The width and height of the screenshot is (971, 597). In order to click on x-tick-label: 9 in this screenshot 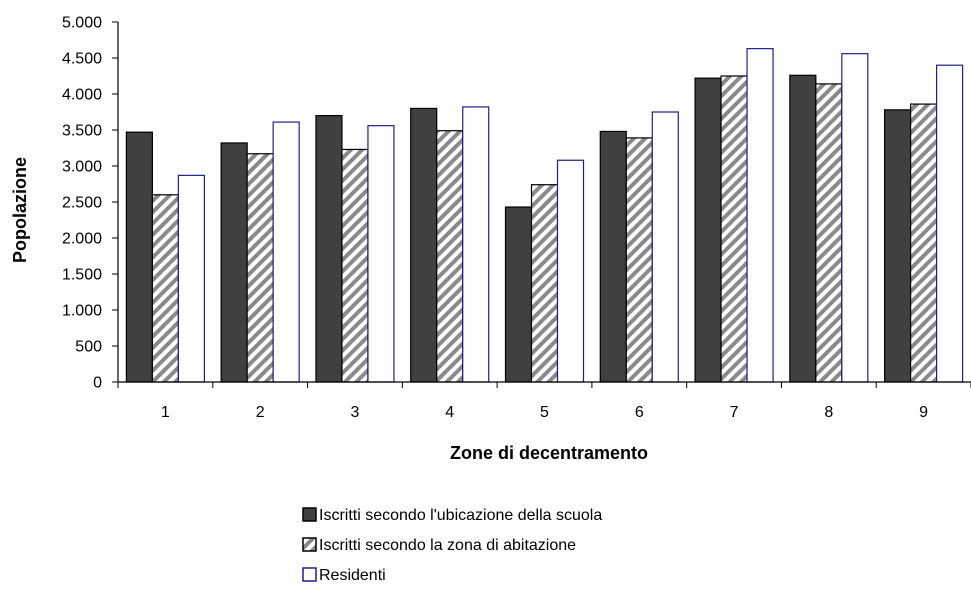, I will do `click(923, 412)`.